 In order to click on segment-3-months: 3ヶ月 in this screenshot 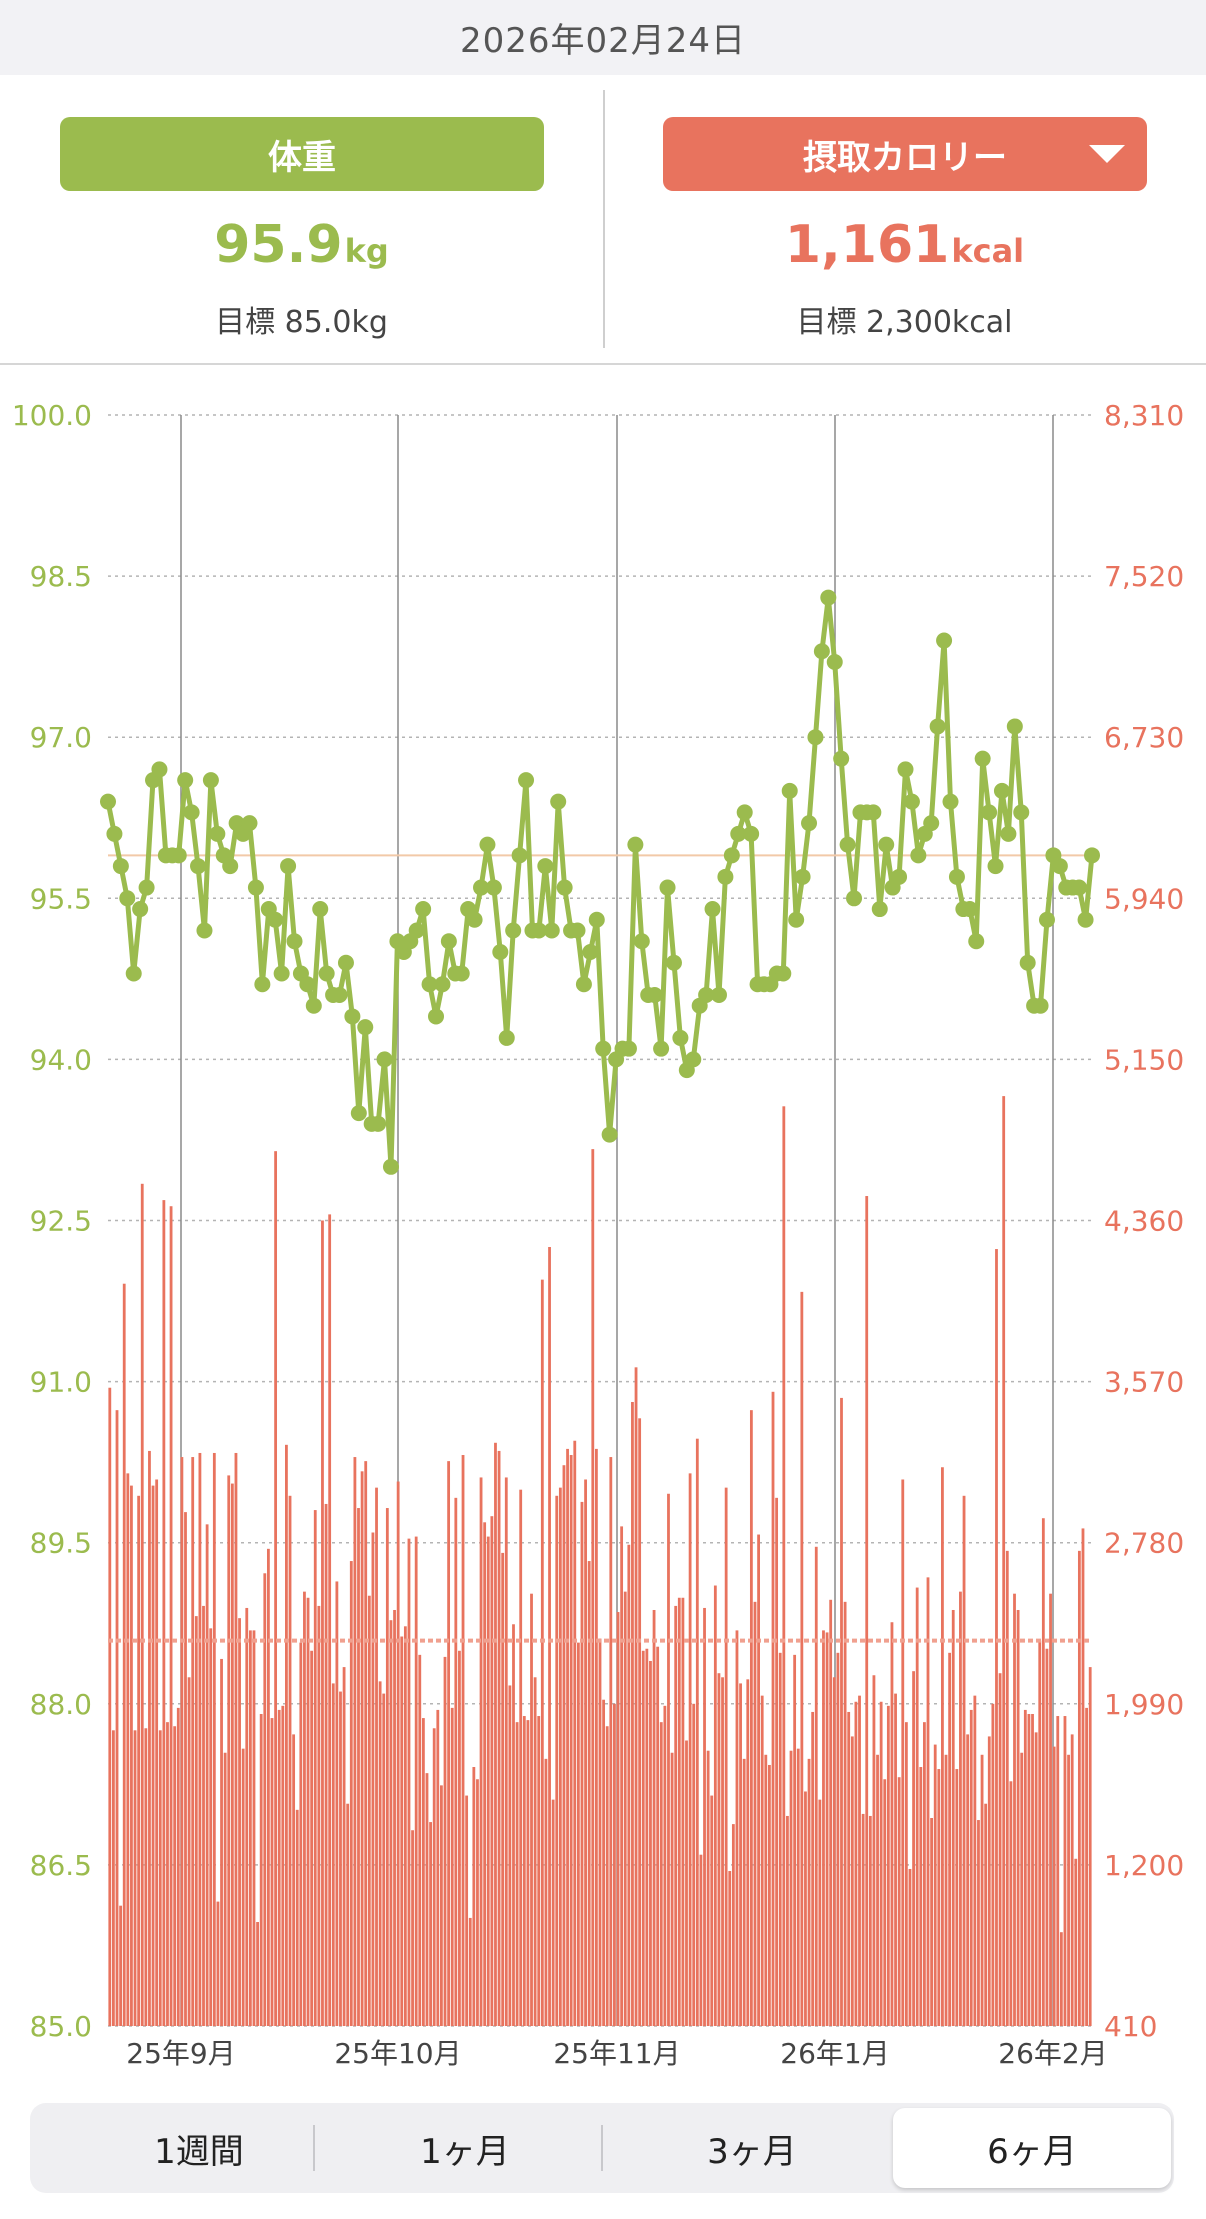, I will do `click(752, 2151)`.